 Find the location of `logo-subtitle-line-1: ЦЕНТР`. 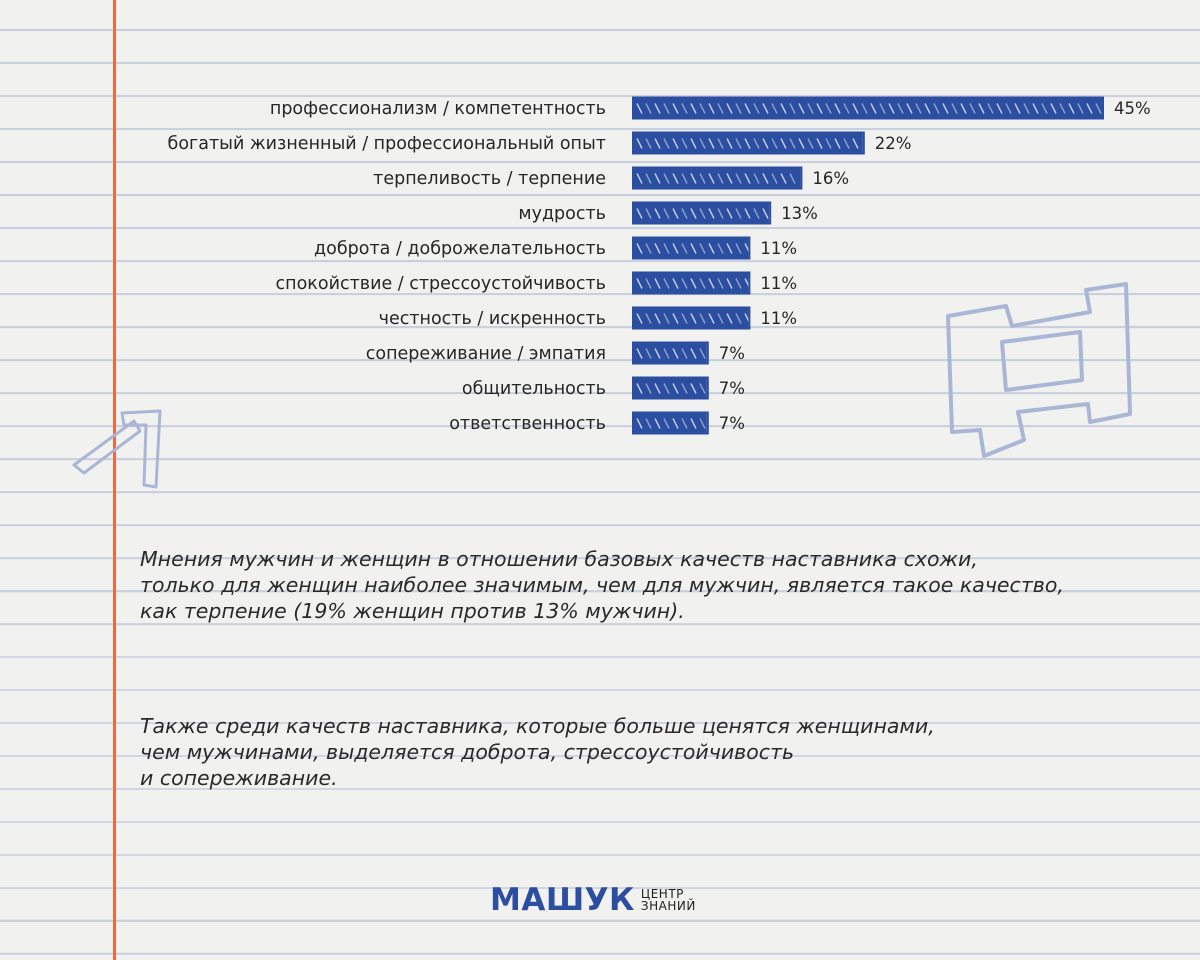

logo-subtitle-line-1: ЦЕНТР is located at coordinates (662, 894).